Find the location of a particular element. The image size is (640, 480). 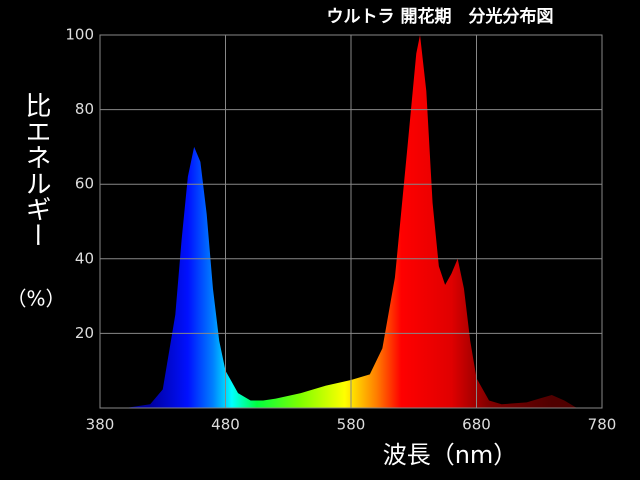

x-axis-label: 波長（nm） is located at coordinates (450, 455).